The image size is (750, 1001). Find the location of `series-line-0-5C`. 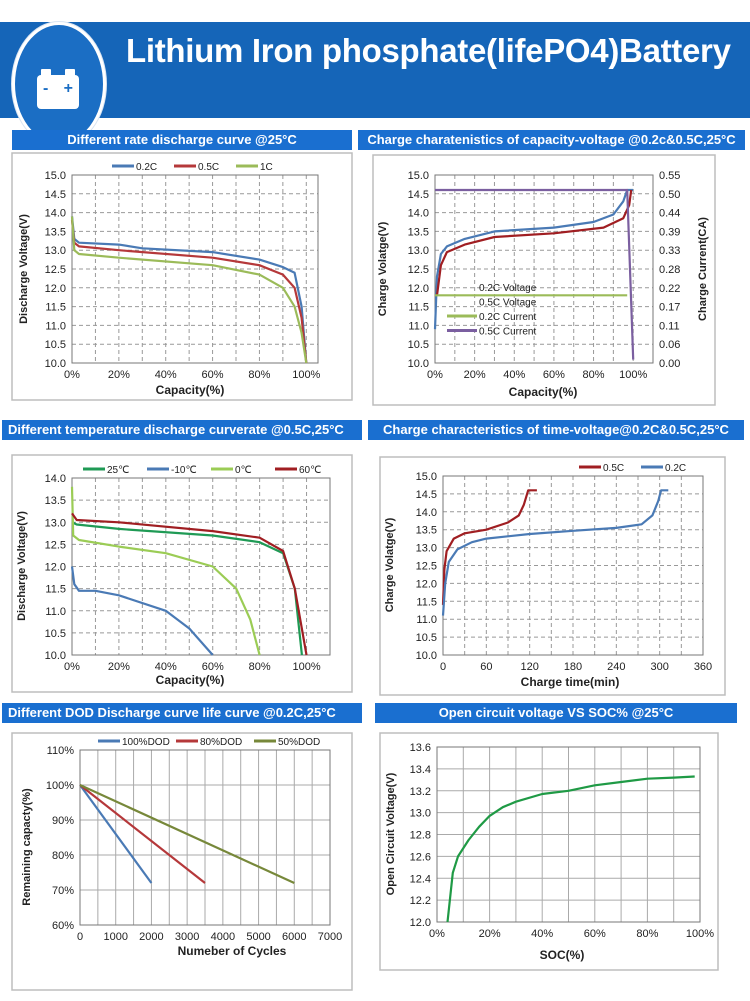

series-line-0-5C is located at coordinates (489, 547).